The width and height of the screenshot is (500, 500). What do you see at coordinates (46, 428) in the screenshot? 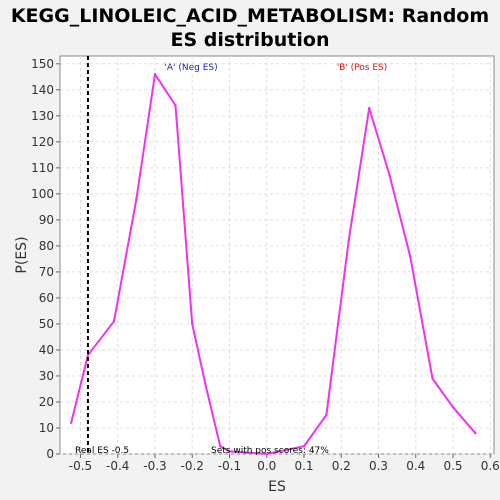
I see `y-tick-label: 10` at bounding box center [46, 428].